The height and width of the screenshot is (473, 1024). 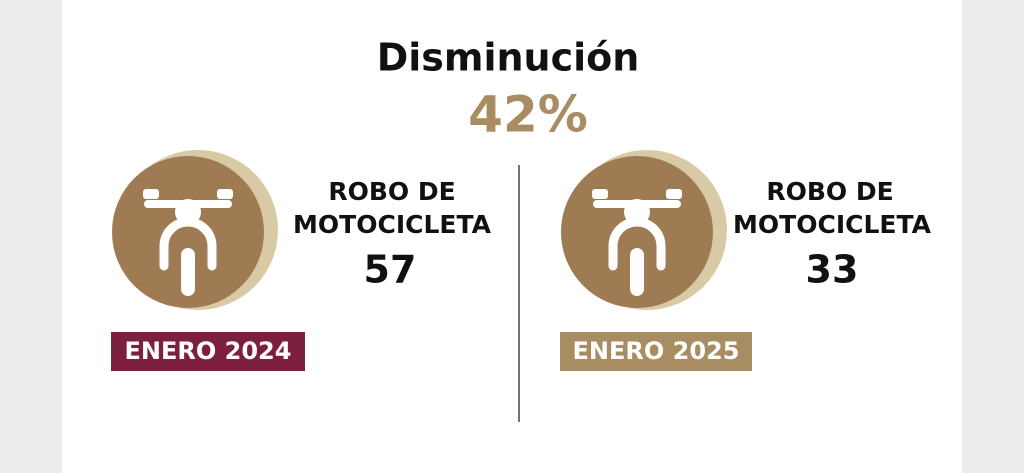 I want to click on period: ENERO 2024, so click(x=208, y=351).